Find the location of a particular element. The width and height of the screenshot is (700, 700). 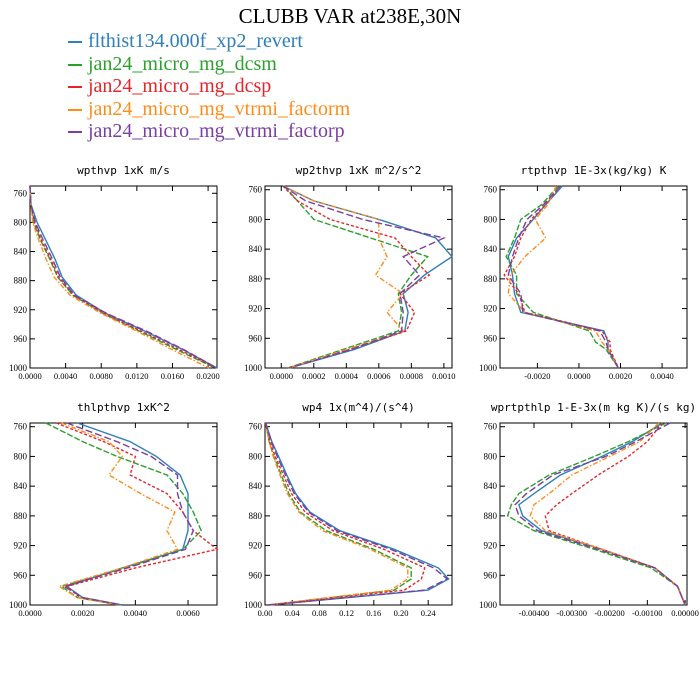

legend-label: jan24_micro_mg_vtrmi_factorm is located at coordinates (219, 108).